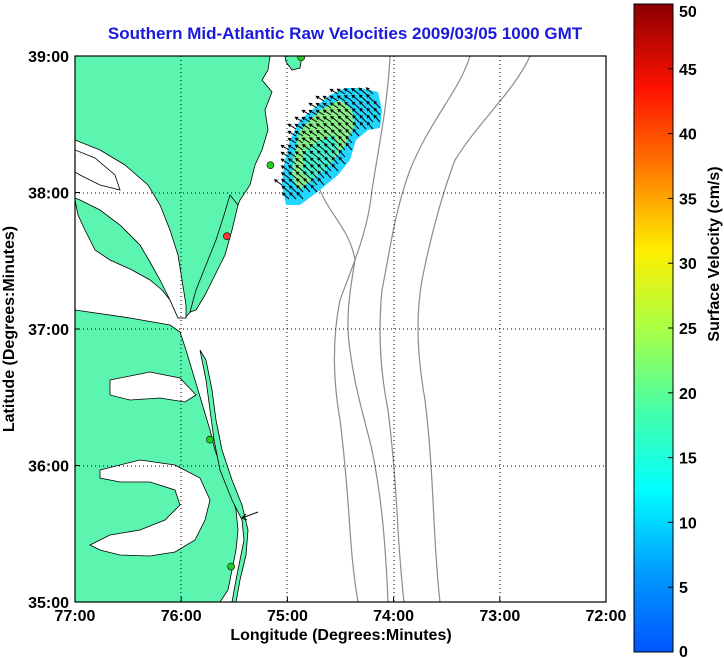  I want to click on land-outer-banks, so click(224, 475).